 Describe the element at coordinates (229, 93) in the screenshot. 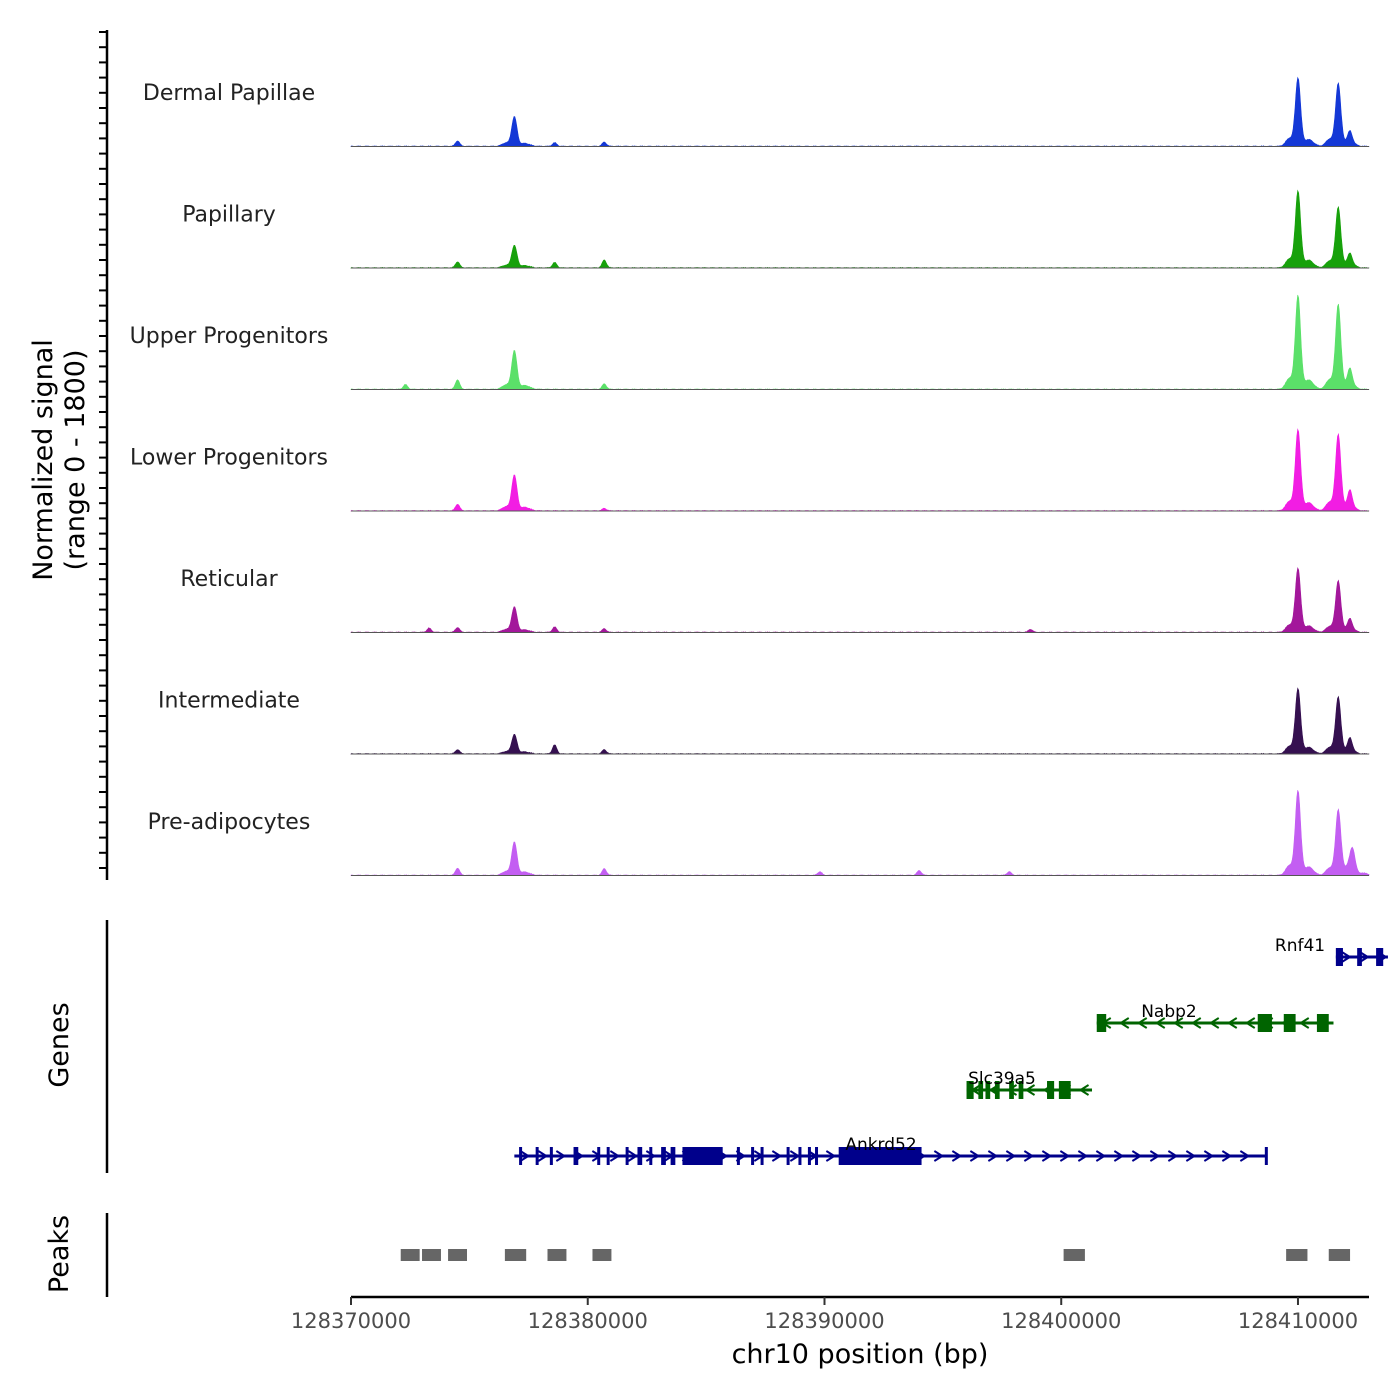

I see `track-label: Dermal Papillae` at that location.